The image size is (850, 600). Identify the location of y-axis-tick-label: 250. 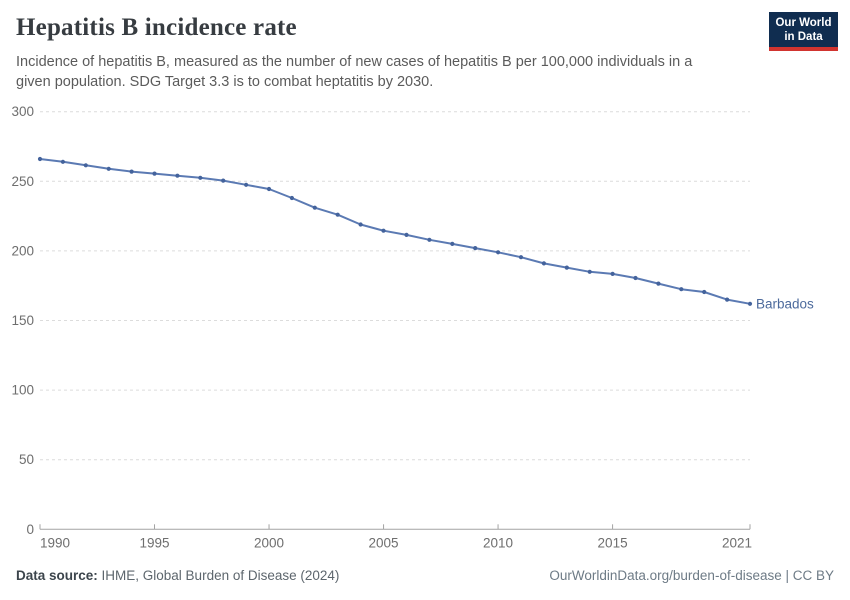
(22, 181).